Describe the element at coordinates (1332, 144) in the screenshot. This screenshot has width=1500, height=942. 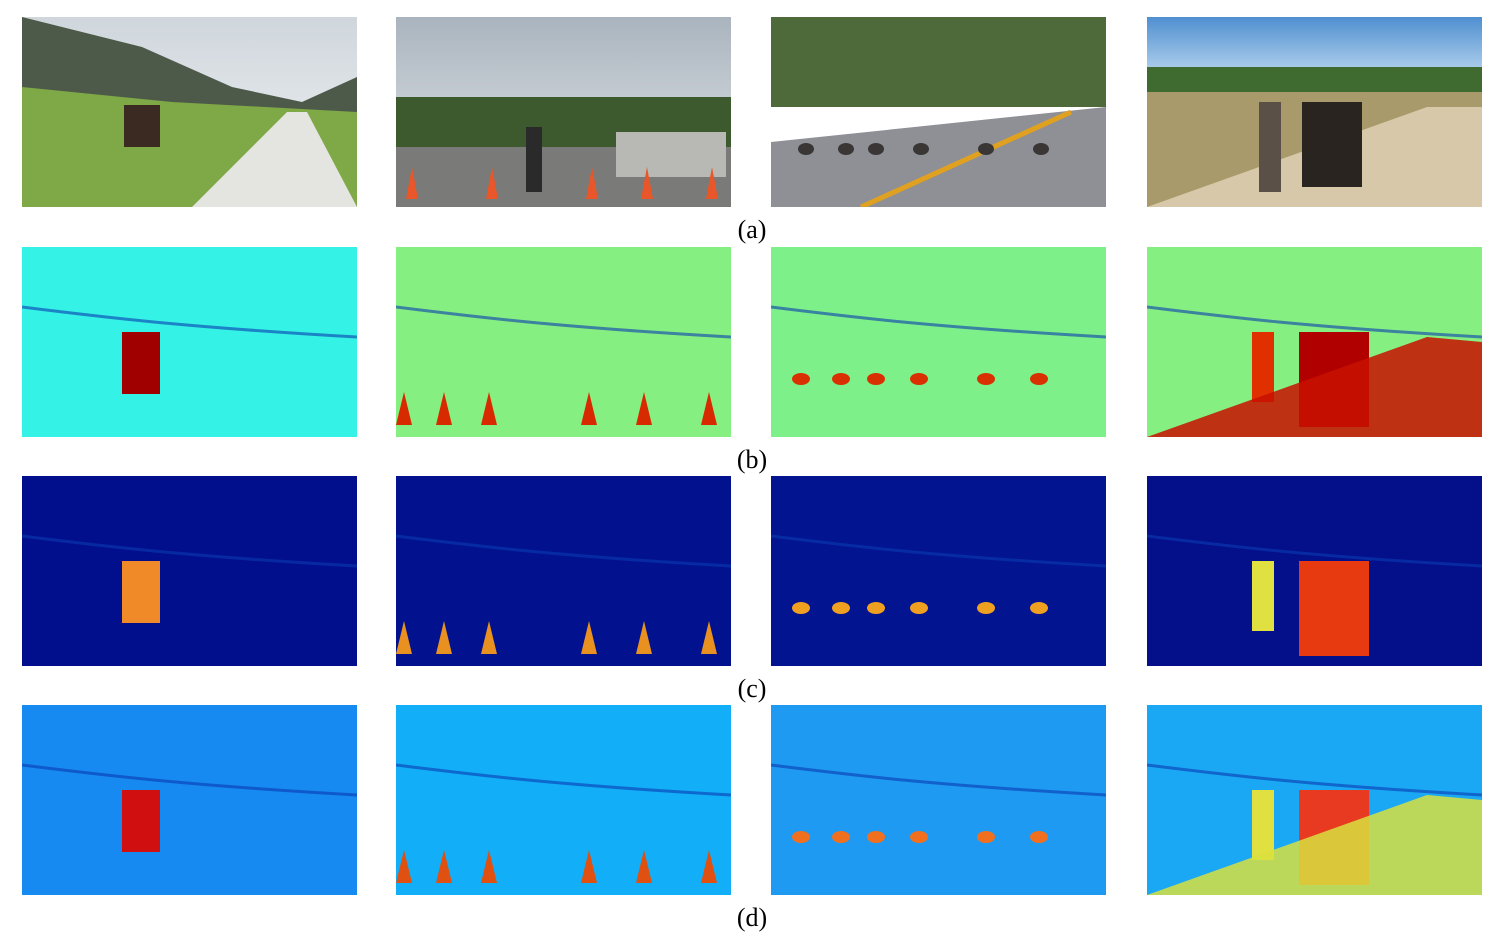
I see `horse` at that location.